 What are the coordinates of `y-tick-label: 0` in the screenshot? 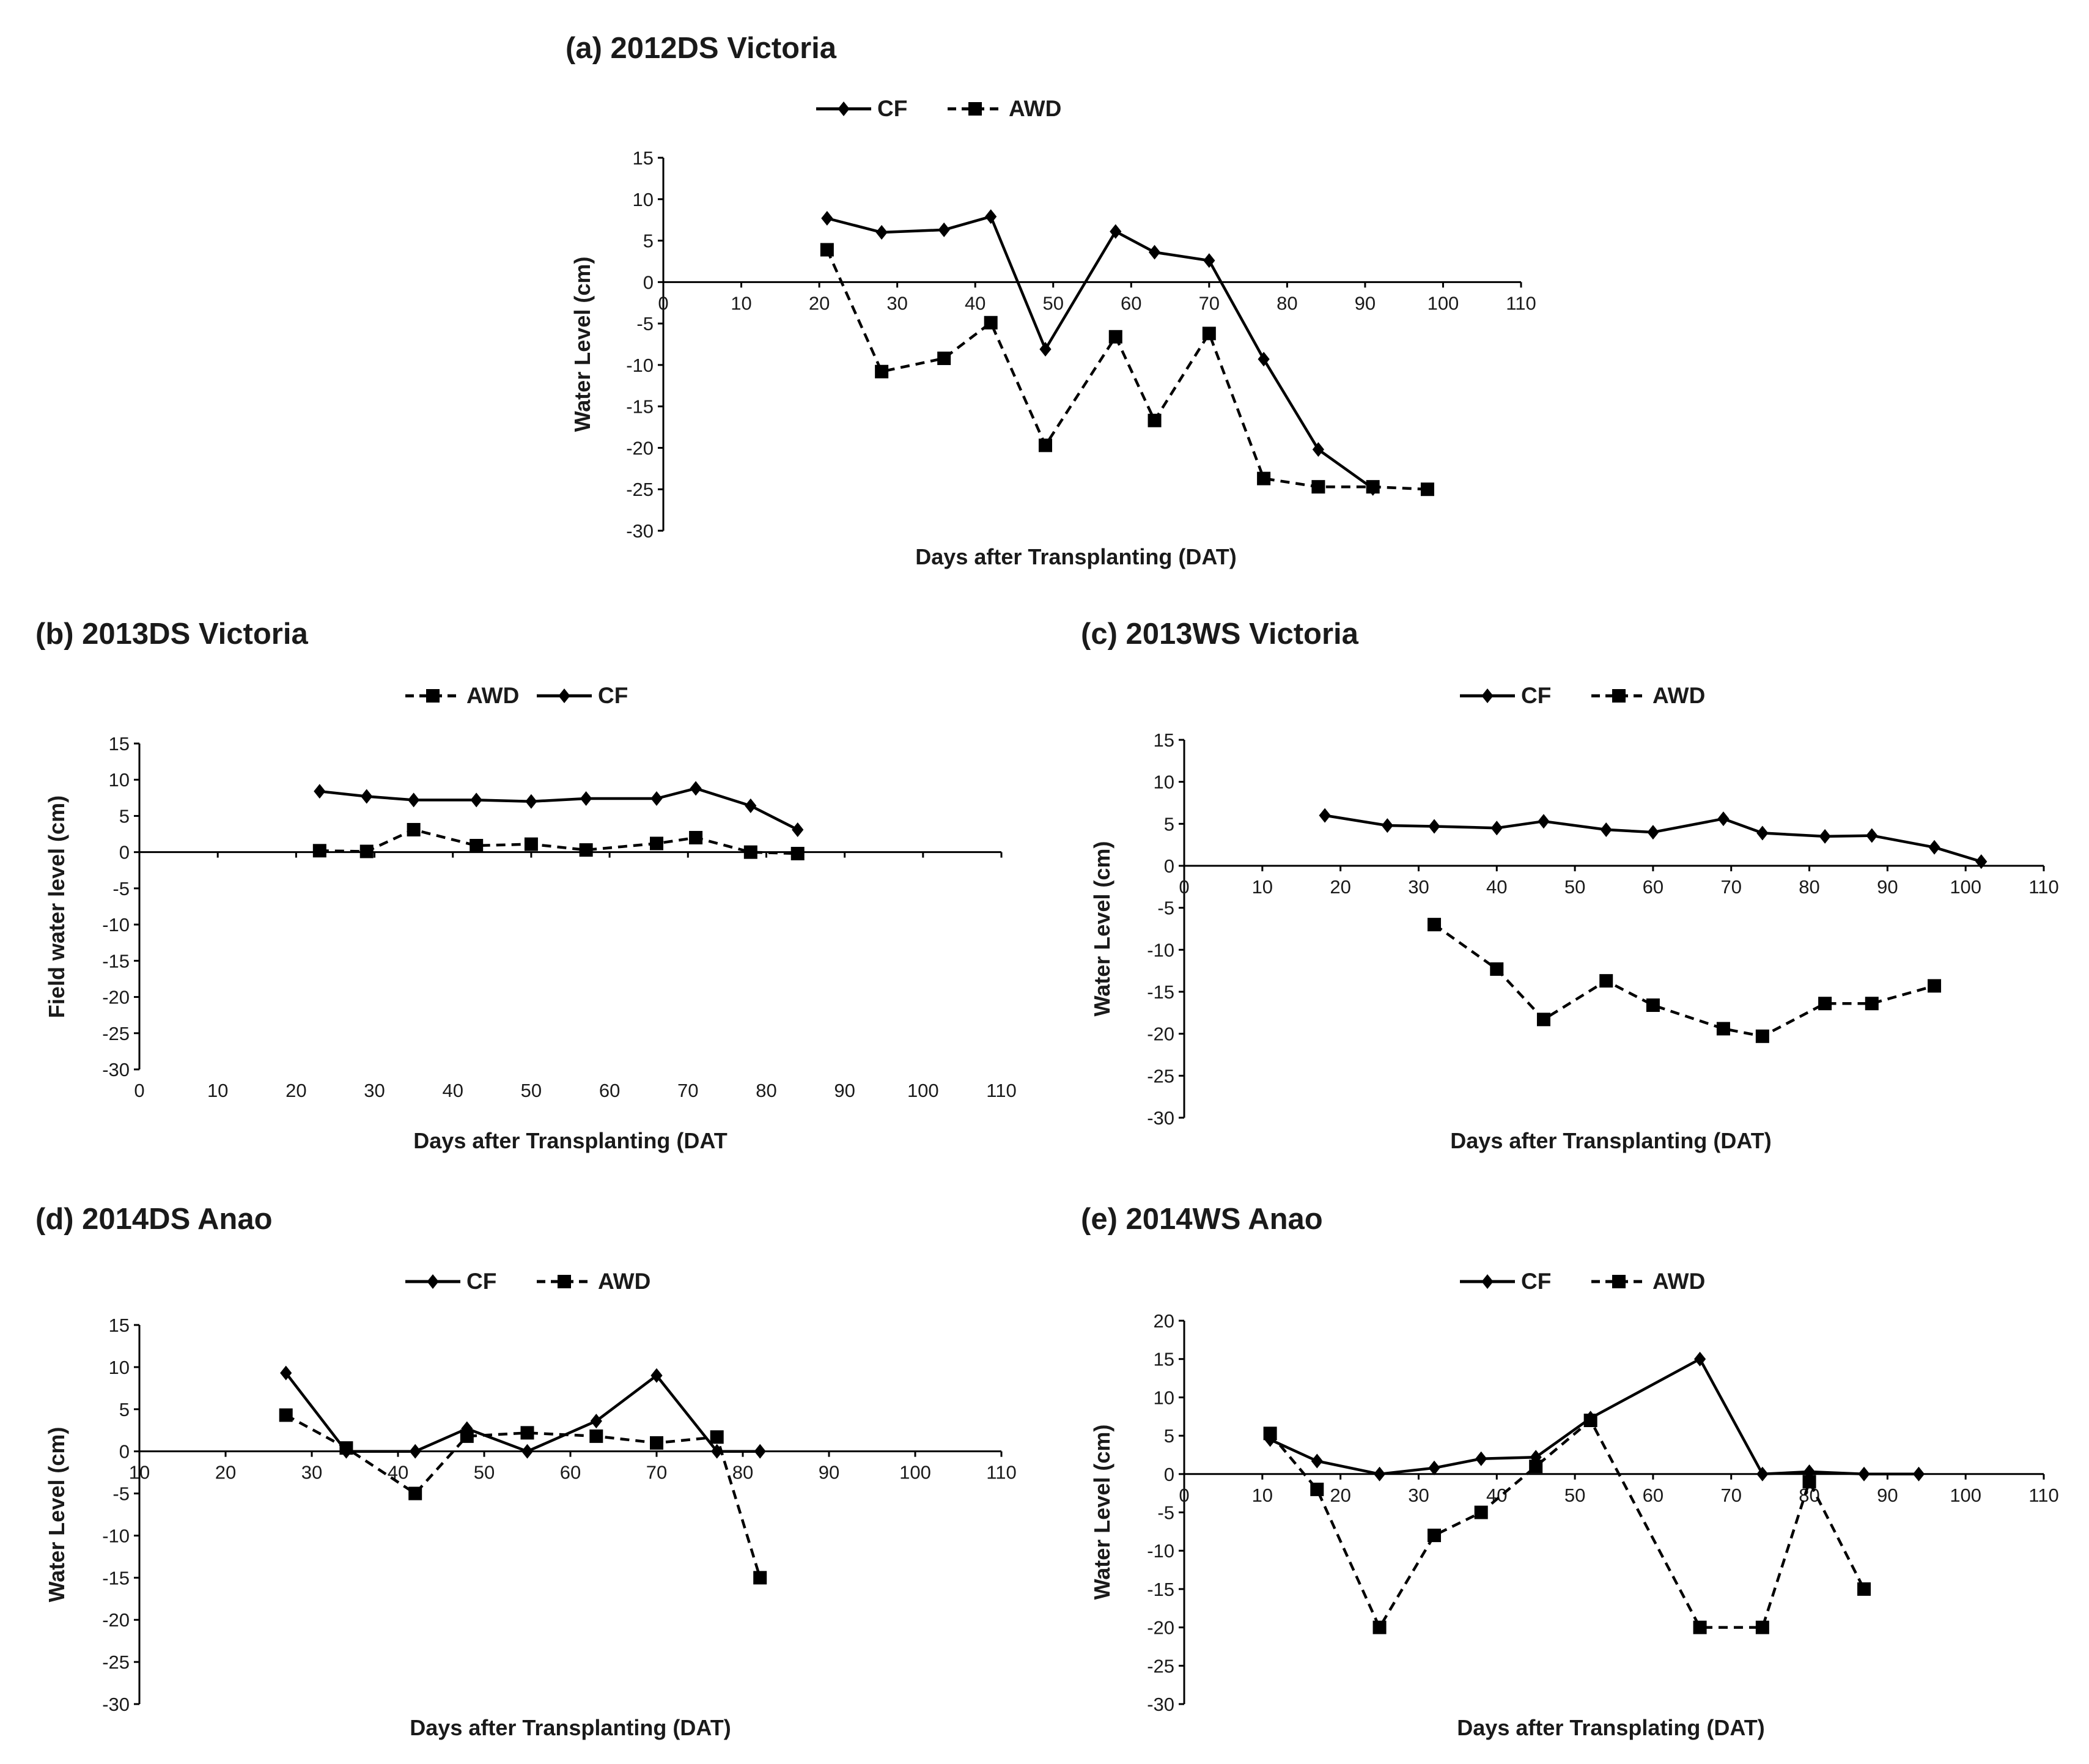 It's located at (648, 282).